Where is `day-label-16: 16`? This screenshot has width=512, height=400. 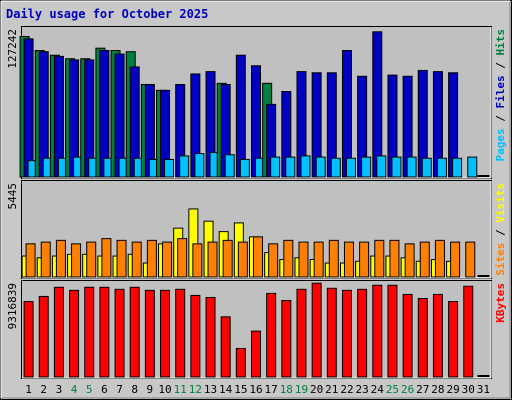
day-label-16: 16 is located at coordinates (255, 389).